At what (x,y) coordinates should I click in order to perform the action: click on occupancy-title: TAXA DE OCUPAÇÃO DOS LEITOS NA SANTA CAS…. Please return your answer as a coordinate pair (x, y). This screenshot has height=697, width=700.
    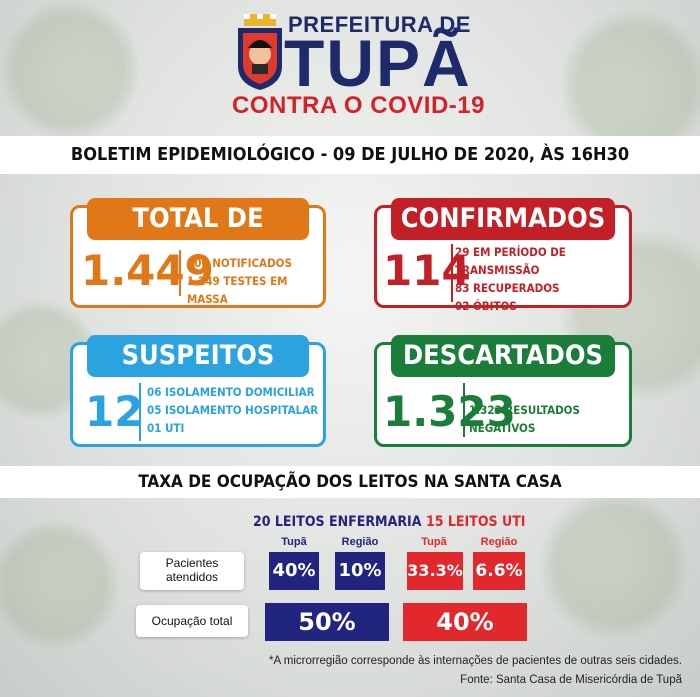
    Looking at the image, I should click on (350, 482).